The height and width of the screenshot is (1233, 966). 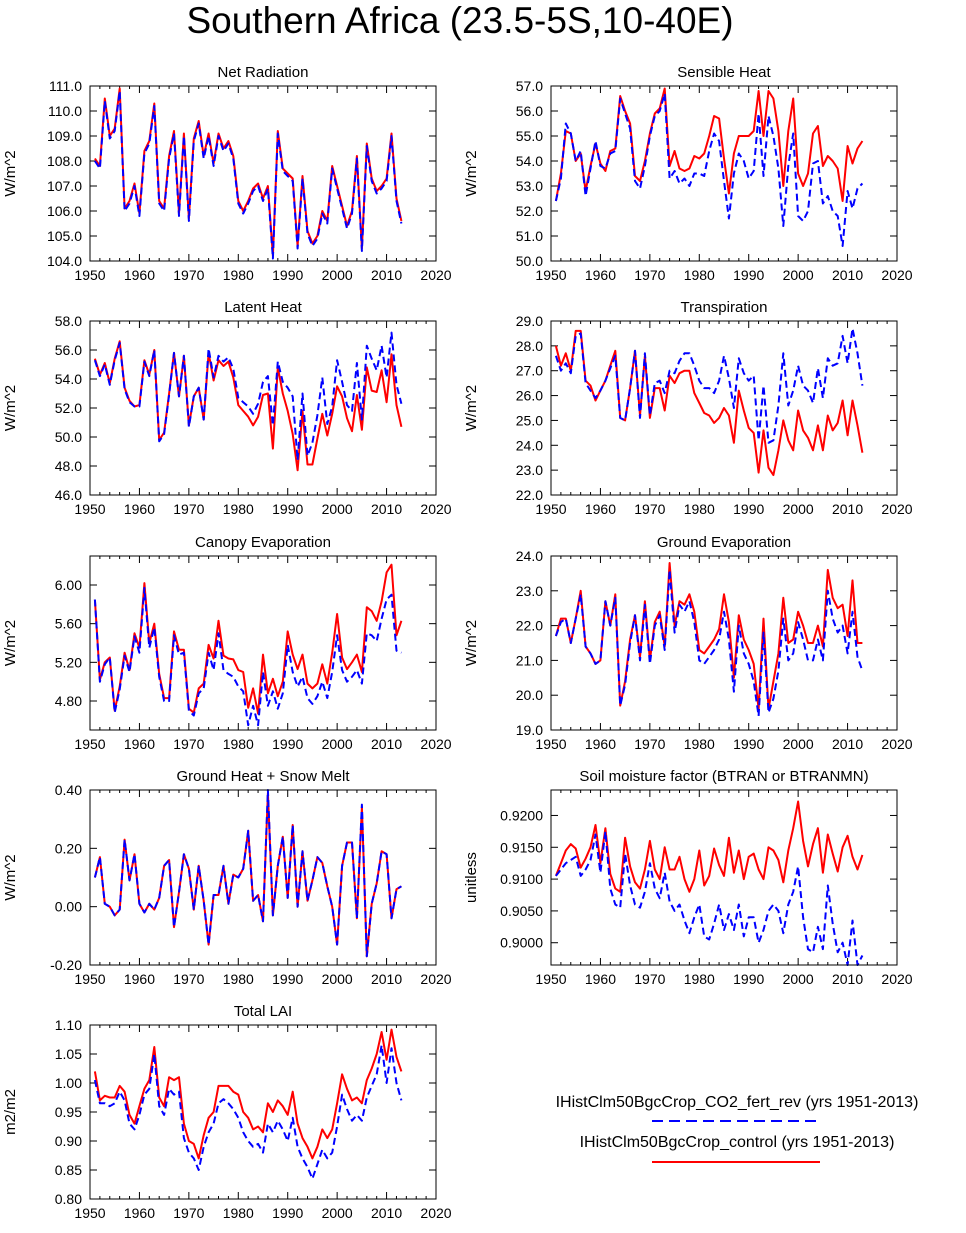 I want to click on panel-title: Sensible Heat, so click(x=724, y=72).